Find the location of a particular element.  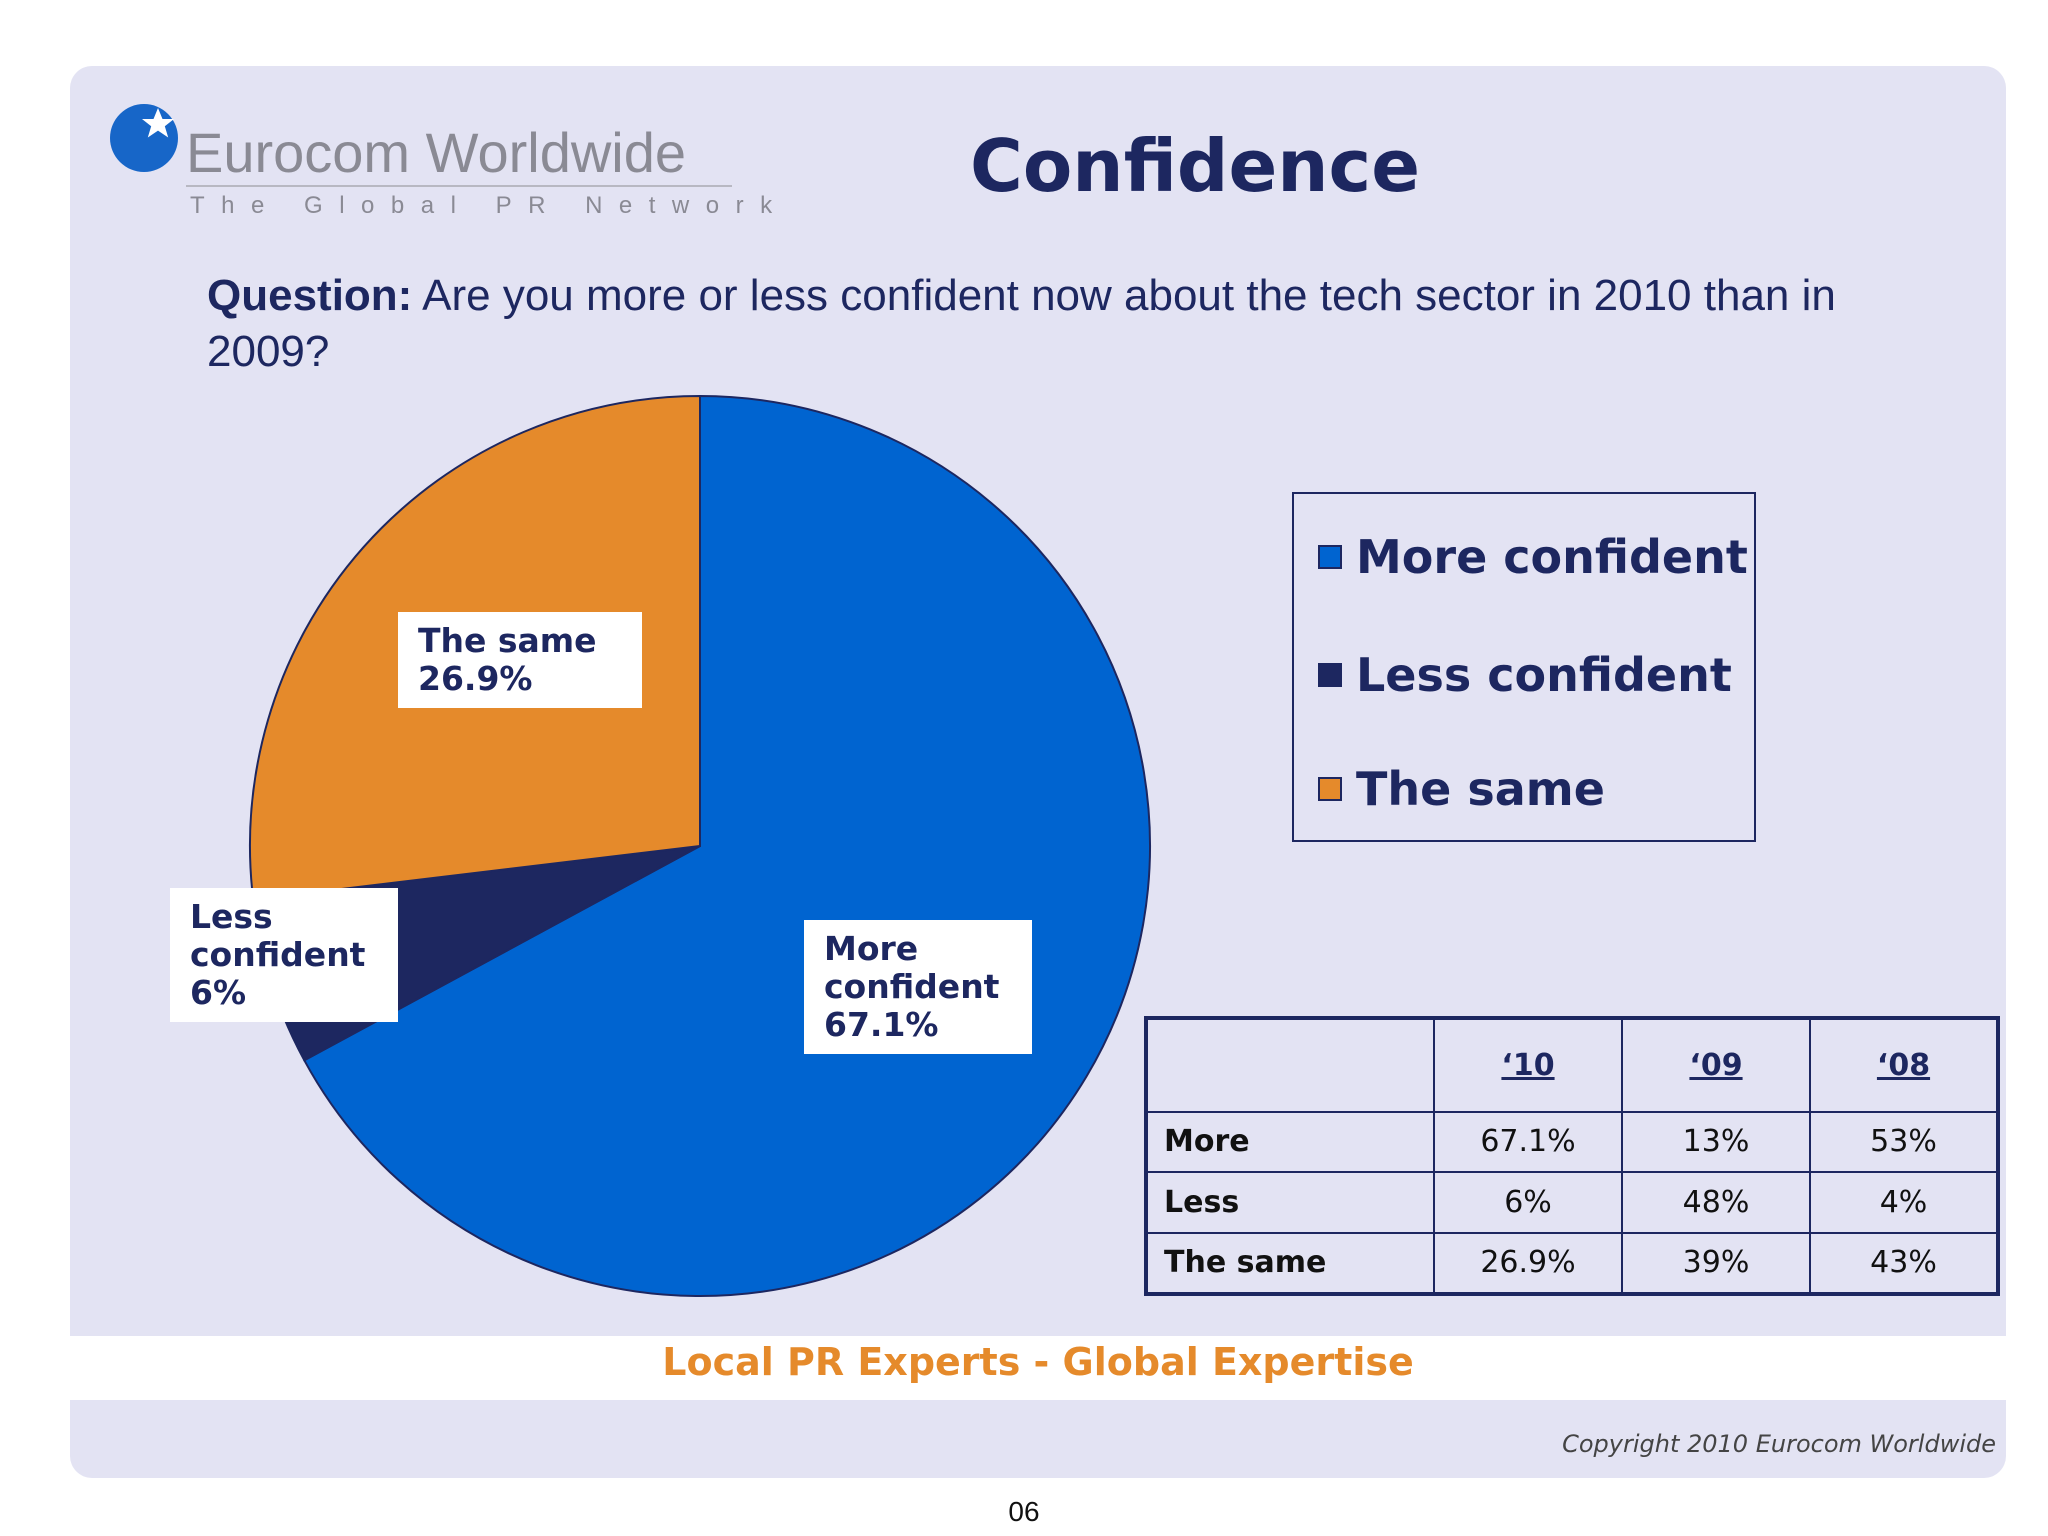

logo-tagline: The Global PR Network is located at coordinates (489, 205).